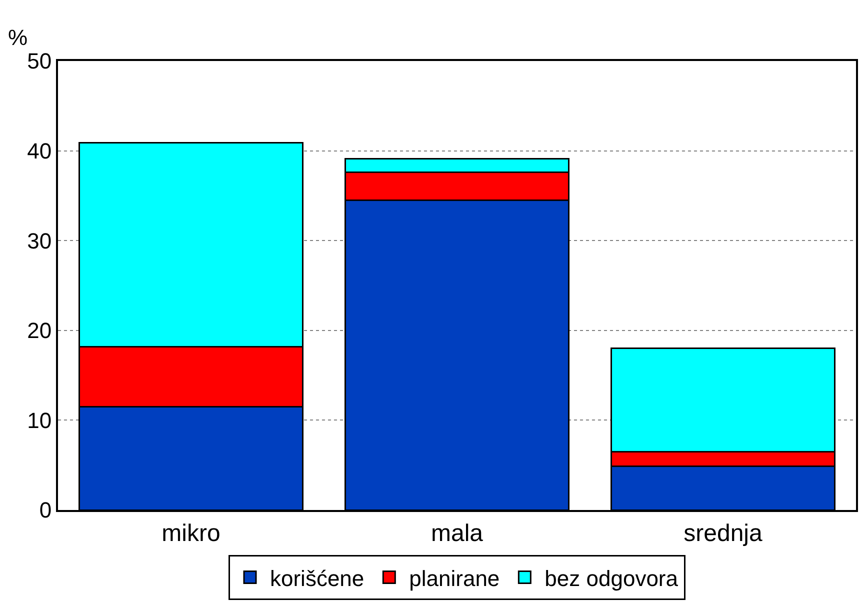  Describe the element at coordinates (39, 151) in the screenshot. I see `y-tick-label: 40` at that location.